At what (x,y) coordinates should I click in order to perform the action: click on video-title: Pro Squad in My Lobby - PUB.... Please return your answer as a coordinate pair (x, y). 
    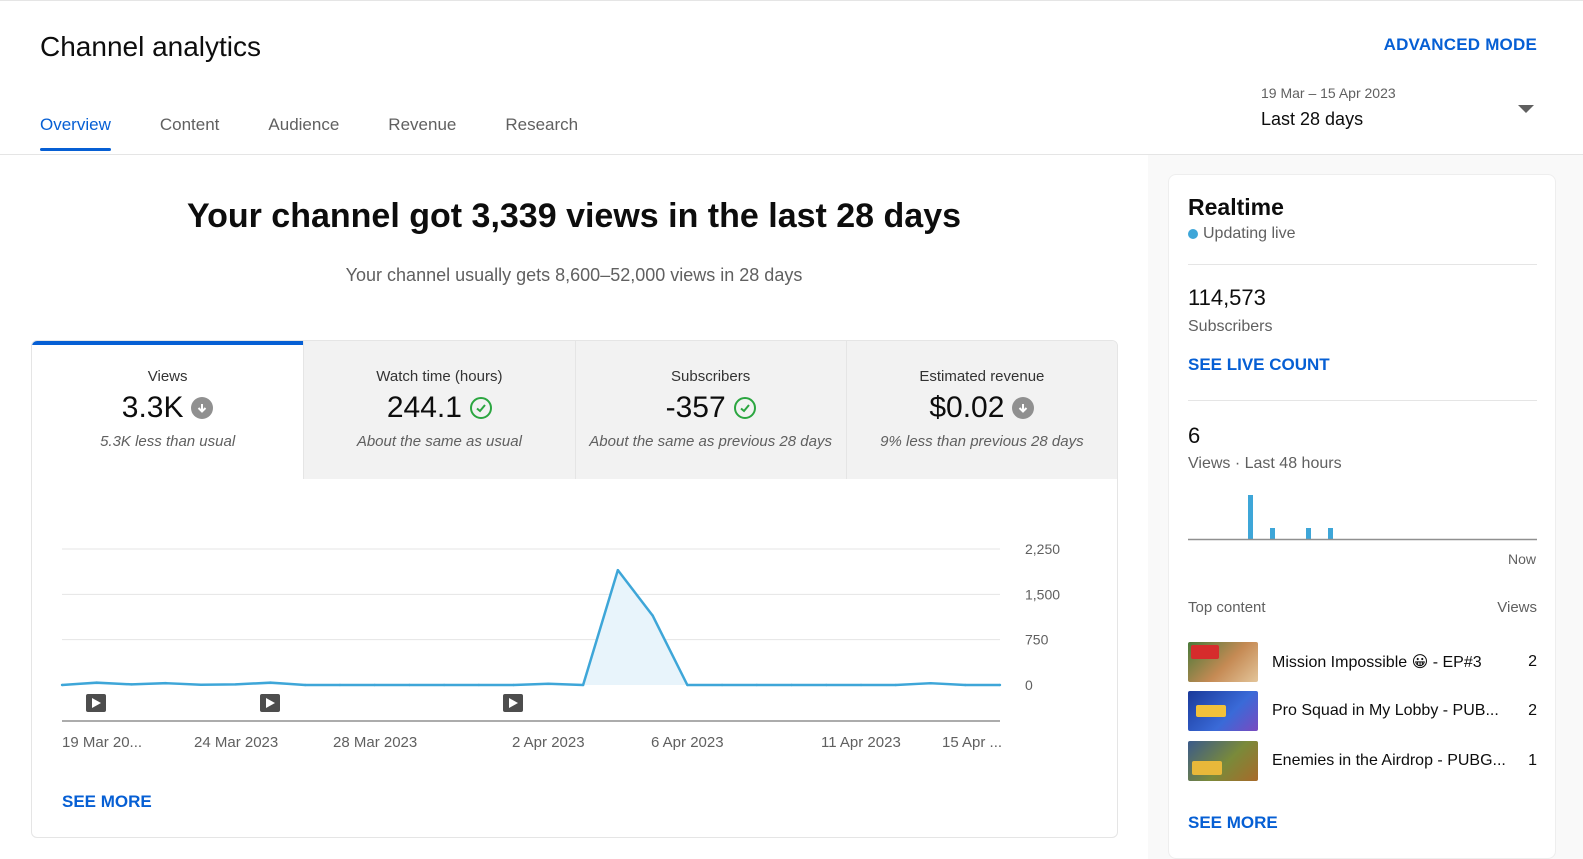
    Looking at the image, I should click on (1385, 710).